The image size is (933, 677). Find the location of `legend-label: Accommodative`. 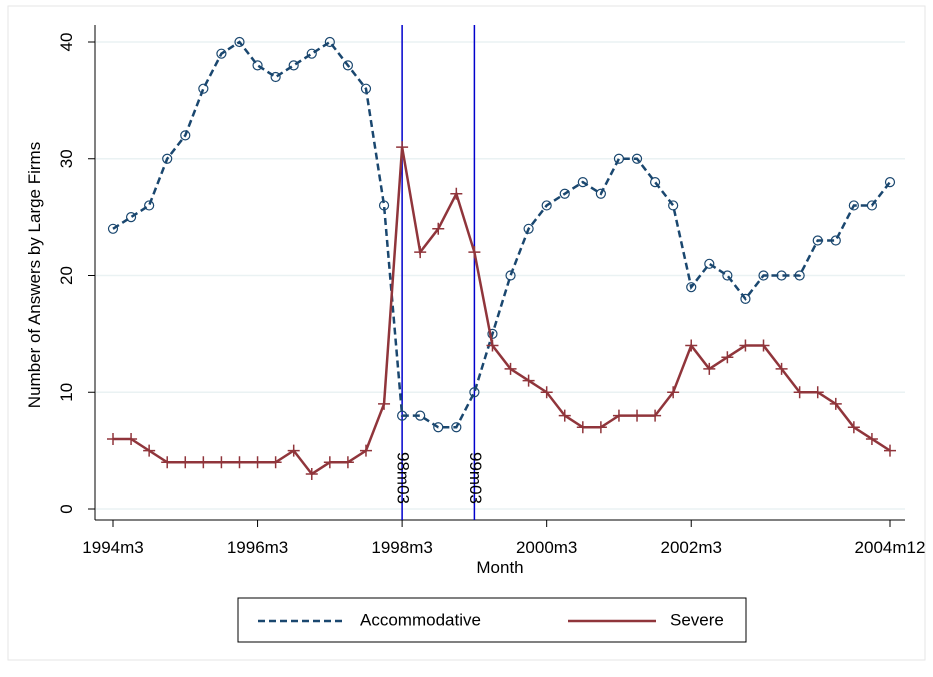

legend-label: Accommodative is located at coordinates (420, 619).